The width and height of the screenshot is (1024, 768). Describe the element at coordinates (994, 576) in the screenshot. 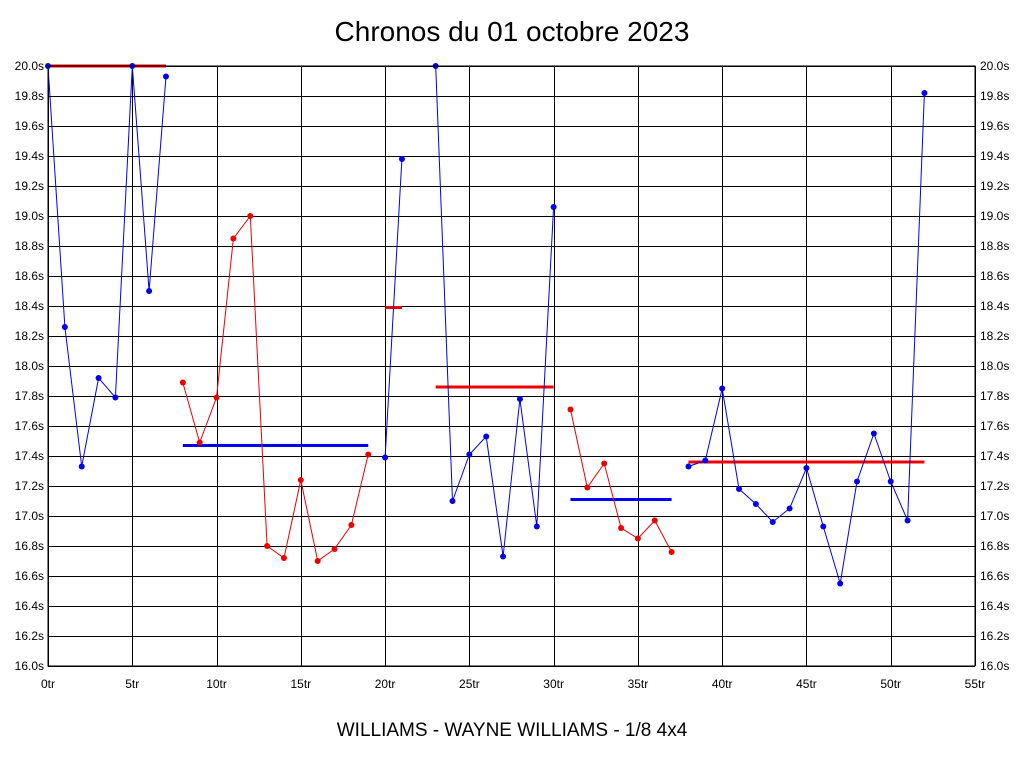

I see `y-tick-label-right: 16.6s` at that location.